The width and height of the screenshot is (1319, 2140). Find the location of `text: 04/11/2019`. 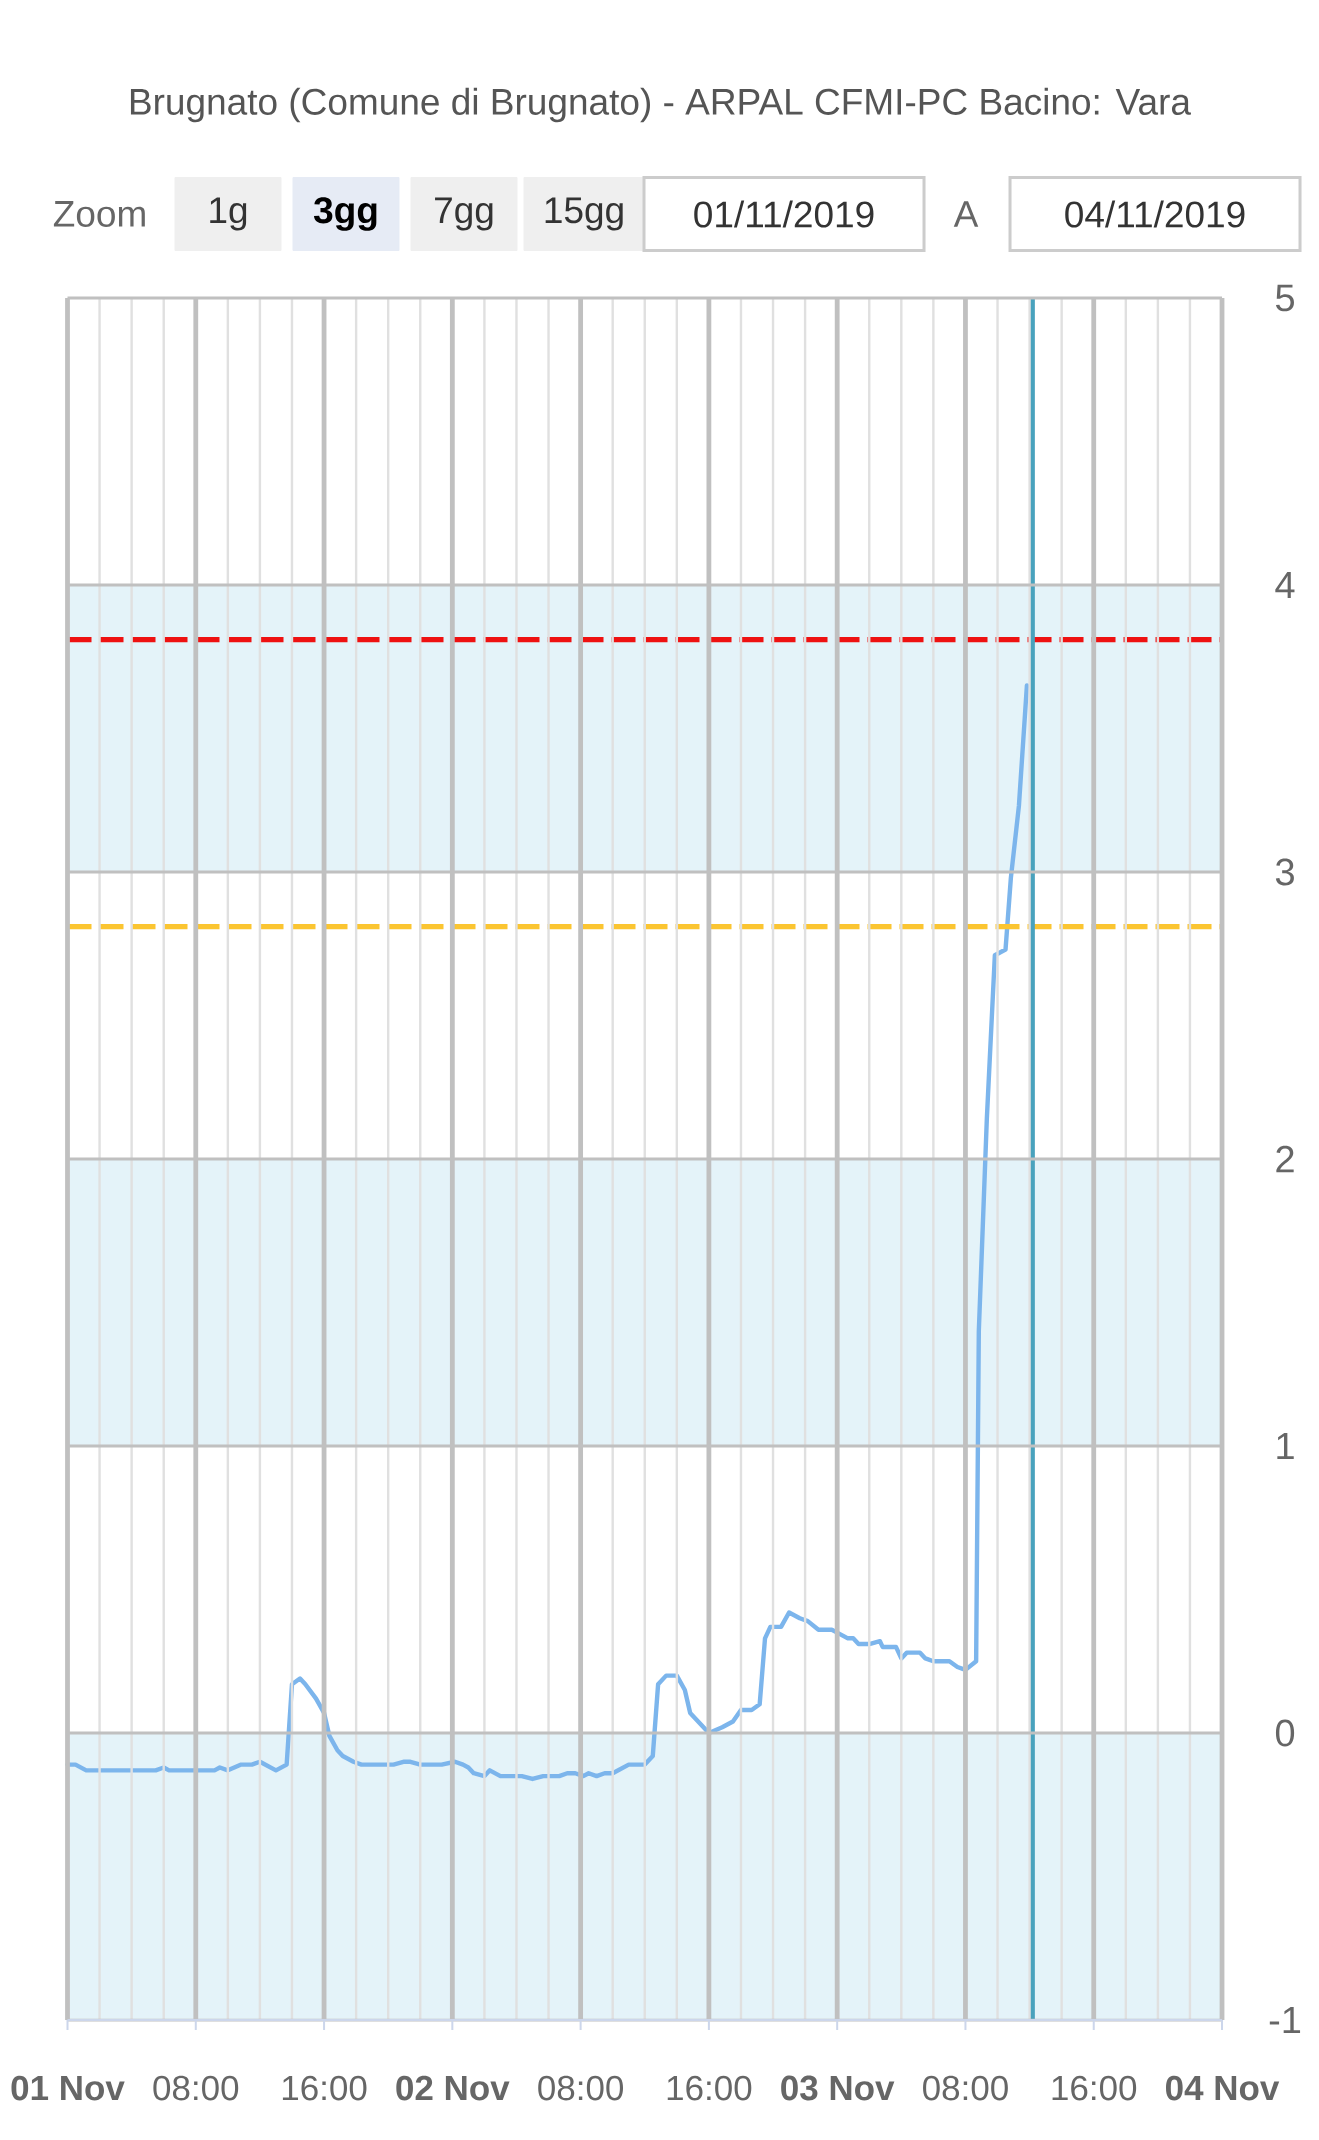

text: 04/11/2019 is located at coordinates (1155, 214).